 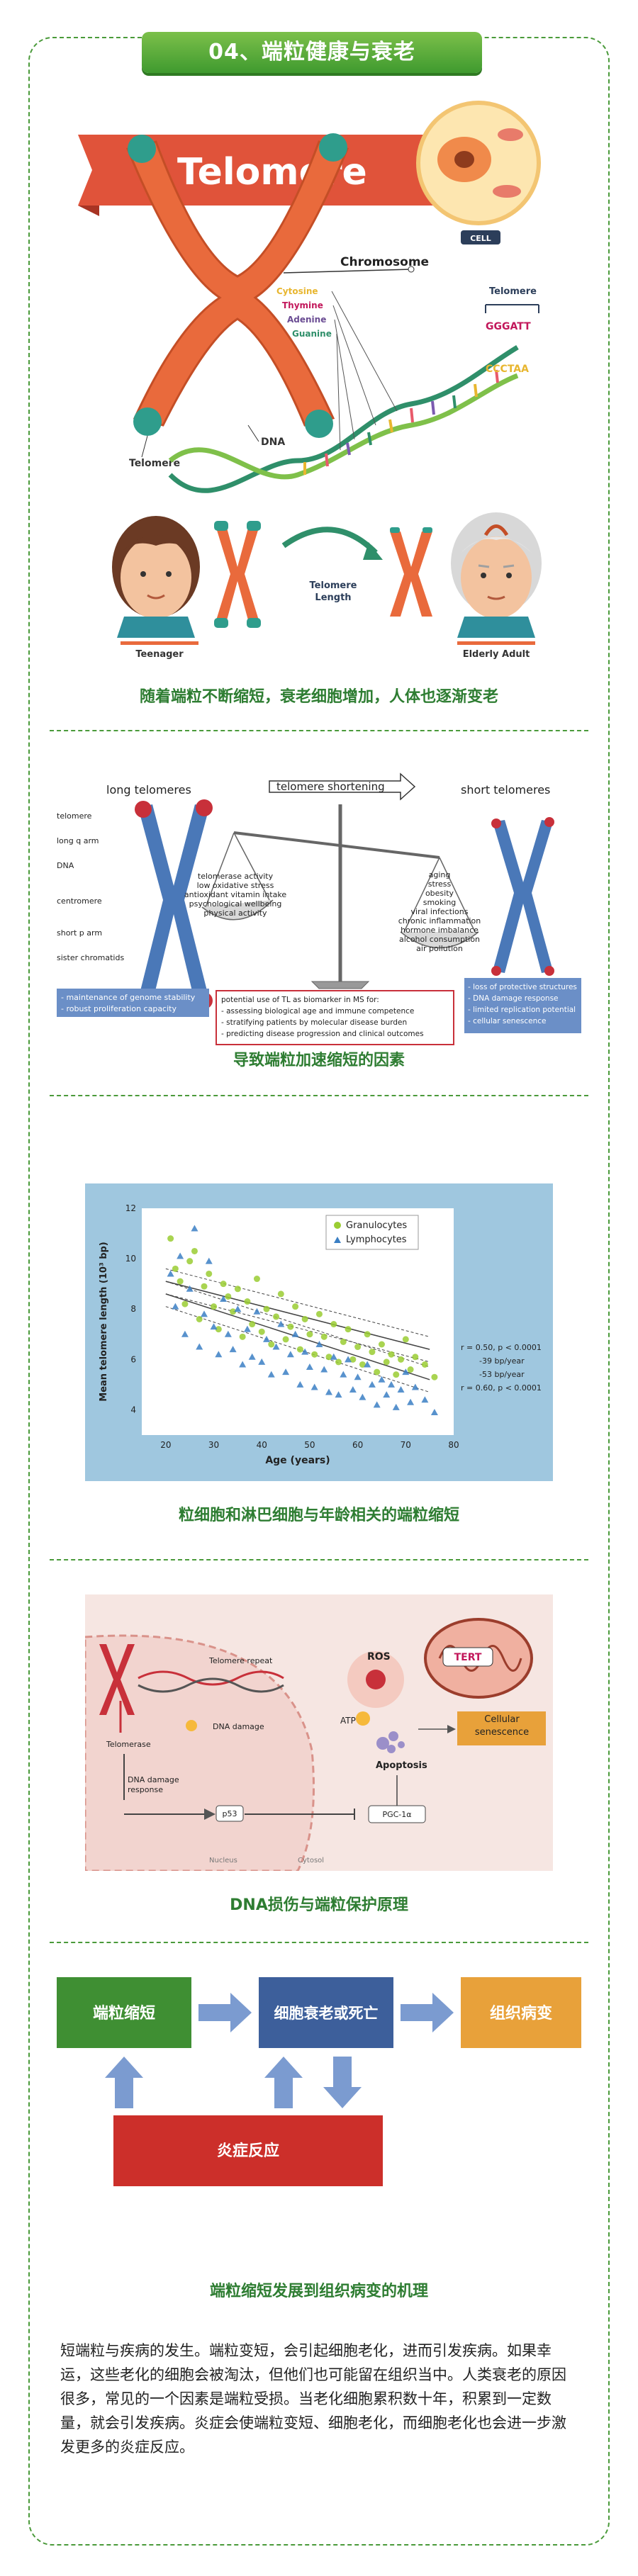 I want to click on dna-damage-label: DNA damage, so click(x=238, y=1727).